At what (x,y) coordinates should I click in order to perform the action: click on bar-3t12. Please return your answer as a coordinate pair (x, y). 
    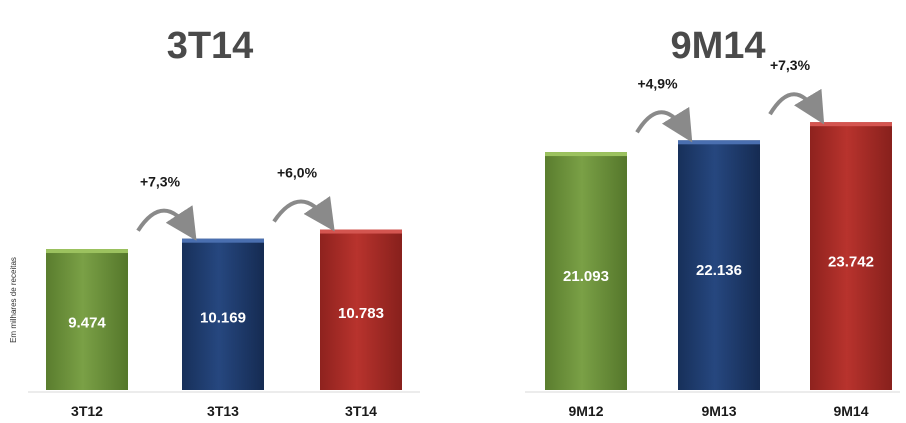
    Looking at the image, I should click on (87, 319).